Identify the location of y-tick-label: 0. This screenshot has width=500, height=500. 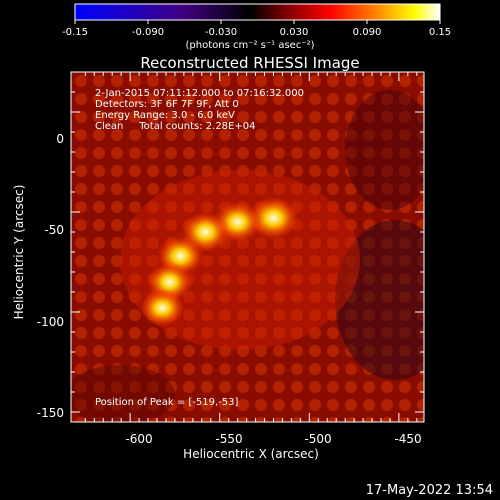
(60, 139).